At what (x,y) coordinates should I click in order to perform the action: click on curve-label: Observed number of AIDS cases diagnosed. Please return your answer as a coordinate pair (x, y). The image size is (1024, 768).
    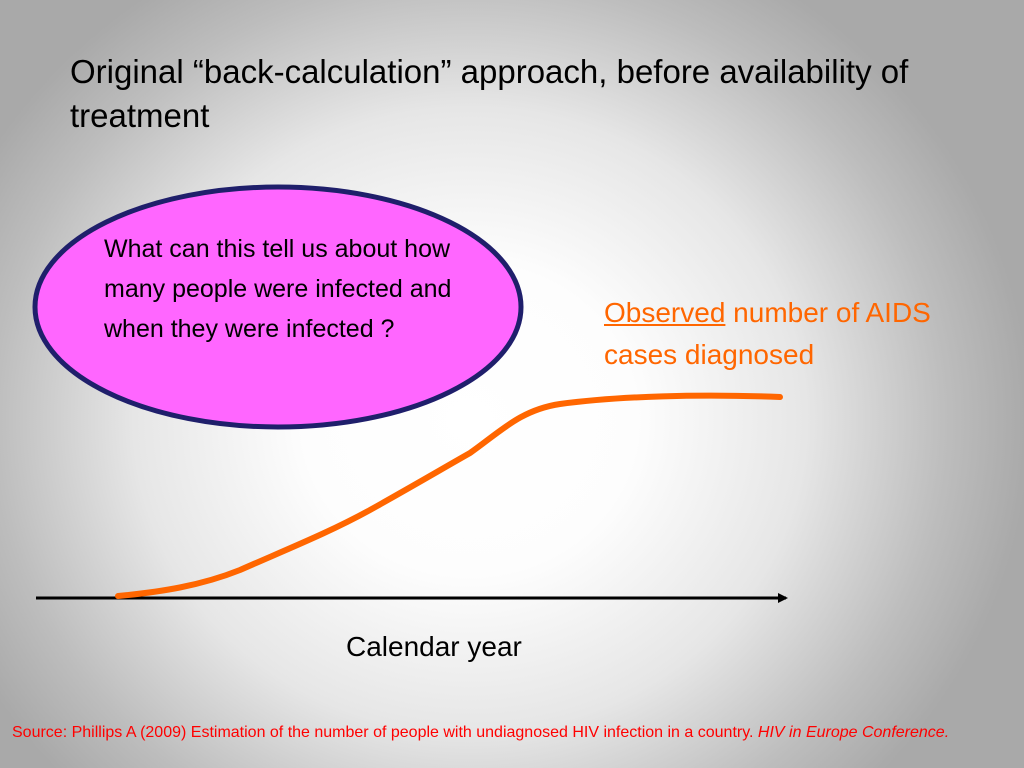
    Looking at the image, I should click on (804, 334).